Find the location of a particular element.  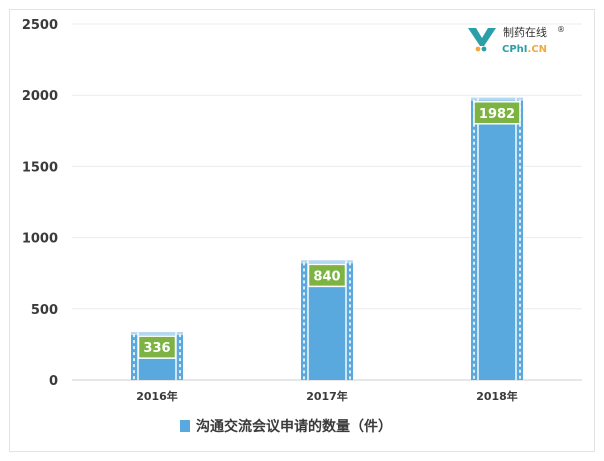

legend-label: 沟通交流会议申请的数量（件） is located at coordinates (294, 426).